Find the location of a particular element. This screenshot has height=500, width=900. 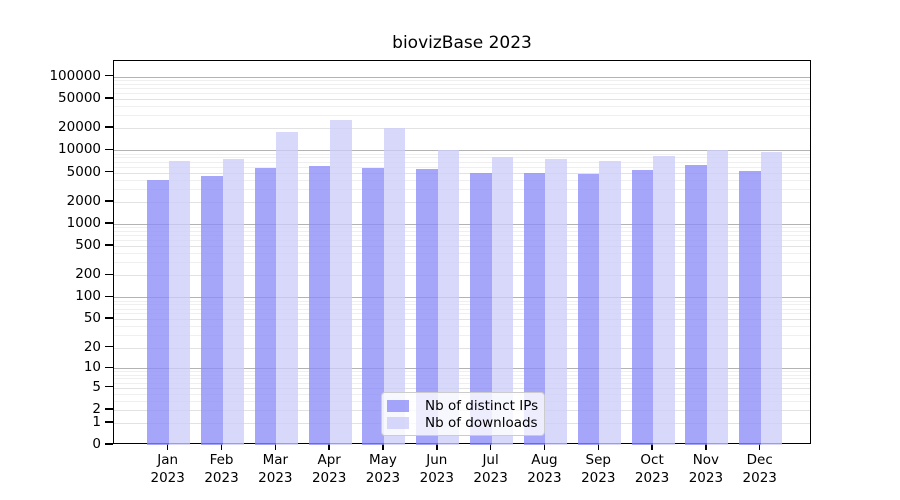

x-tick-label-apr-2023: Apr 2023 is located at coordinates (329, 469).